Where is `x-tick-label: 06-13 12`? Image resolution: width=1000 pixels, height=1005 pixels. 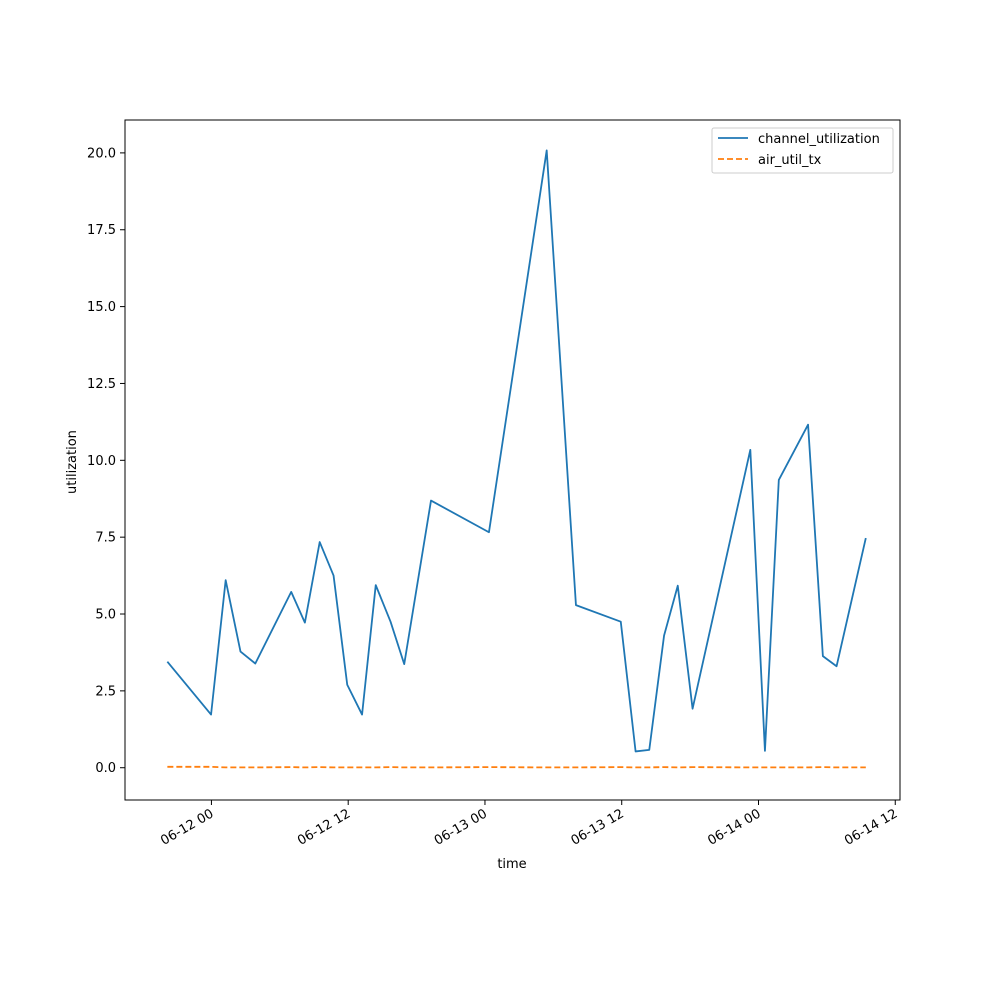 x-tick-label: 06-13 12 is located at coordinates (598, 827).